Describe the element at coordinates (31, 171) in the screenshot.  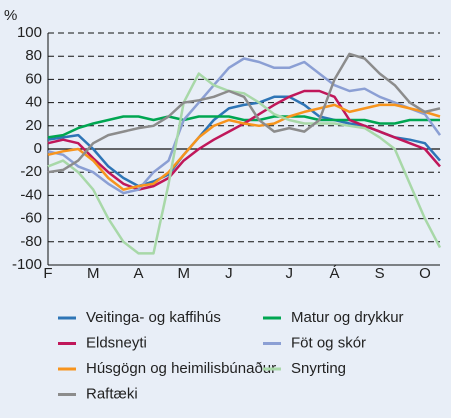
I see `y-tick-label: -20` at that location.